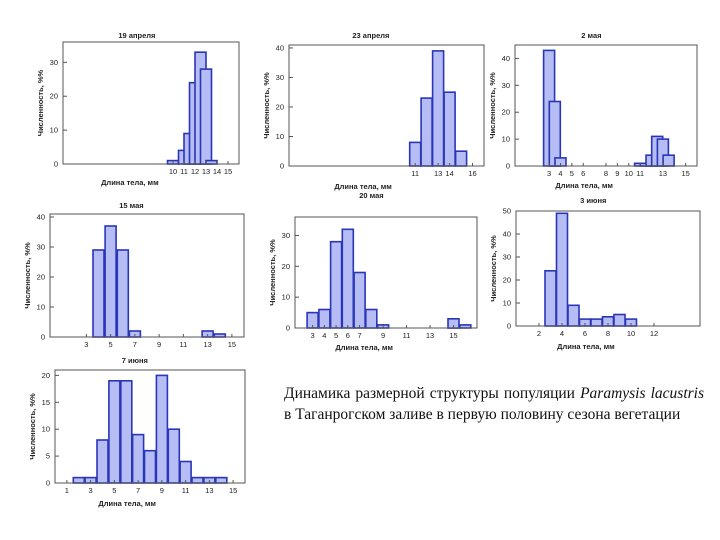 Image resolution: width=720 pixels, height=540 pixels. Describe the element at coordinates (46, 402) in the screenshot. I see `y-tick-label: 15` at that location.